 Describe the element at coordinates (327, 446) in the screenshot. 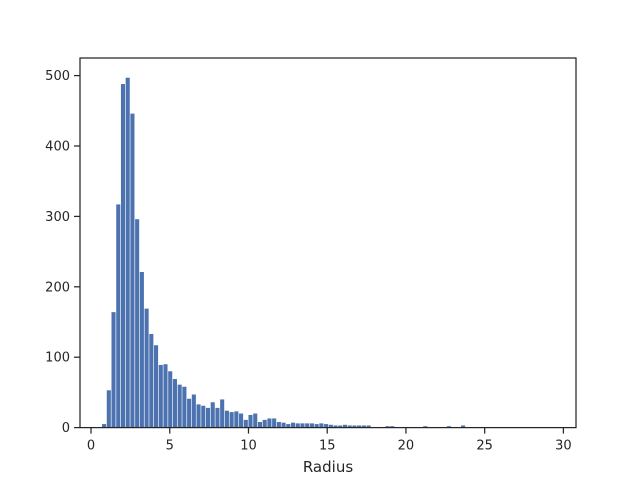

I see `x-tick-label: 15` at that location.